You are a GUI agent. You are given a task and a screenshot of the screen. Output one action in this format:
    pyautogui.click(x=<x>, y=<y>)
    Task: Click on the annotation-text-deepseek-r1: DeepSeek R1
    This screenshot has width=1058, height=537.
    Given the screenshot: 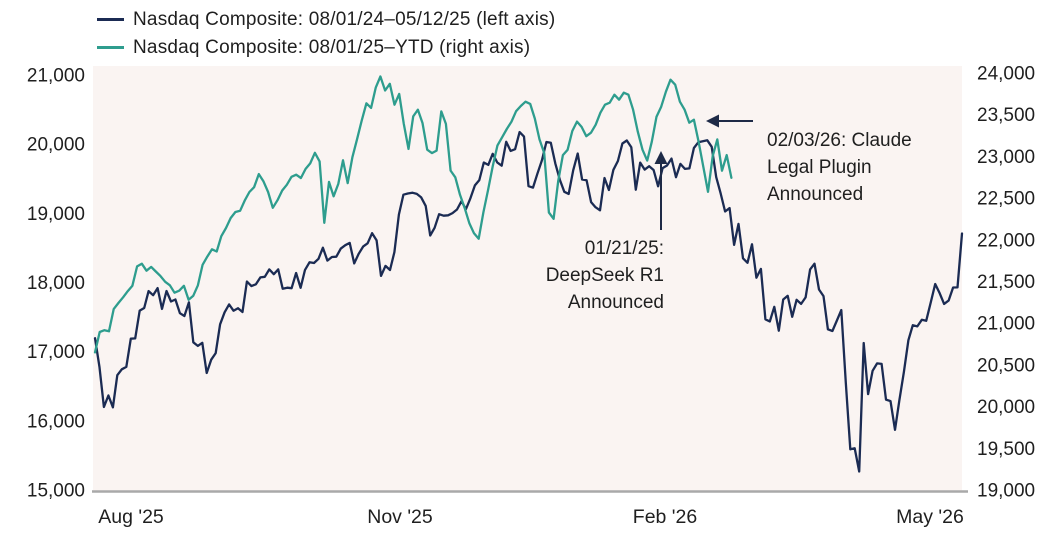 What is the action you would take?
    pyautogui.click(x=605, y=275)
    